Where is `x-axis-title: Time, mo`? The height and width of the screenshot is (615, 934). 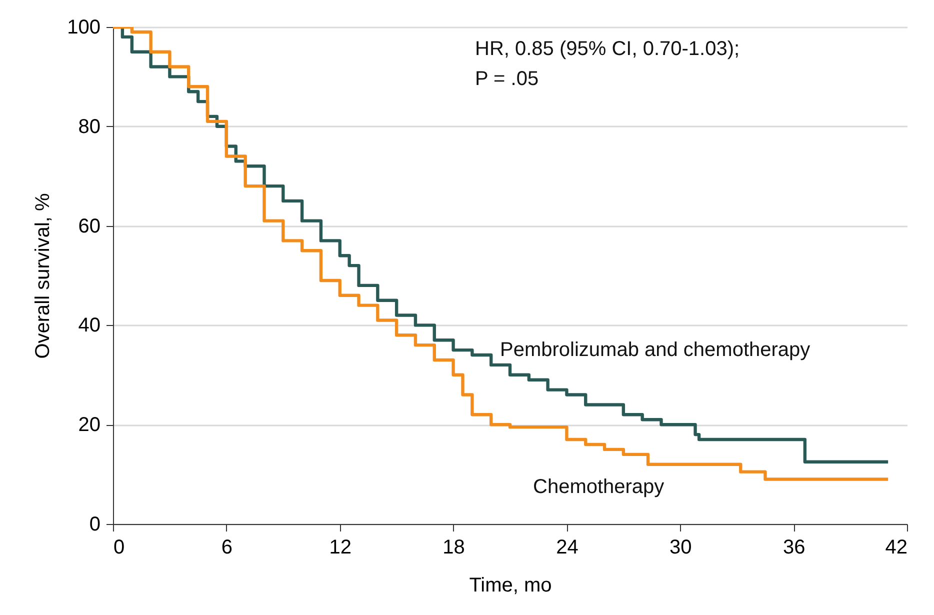 x-axis-title: Time, mo is located at coordinates (510, 585).